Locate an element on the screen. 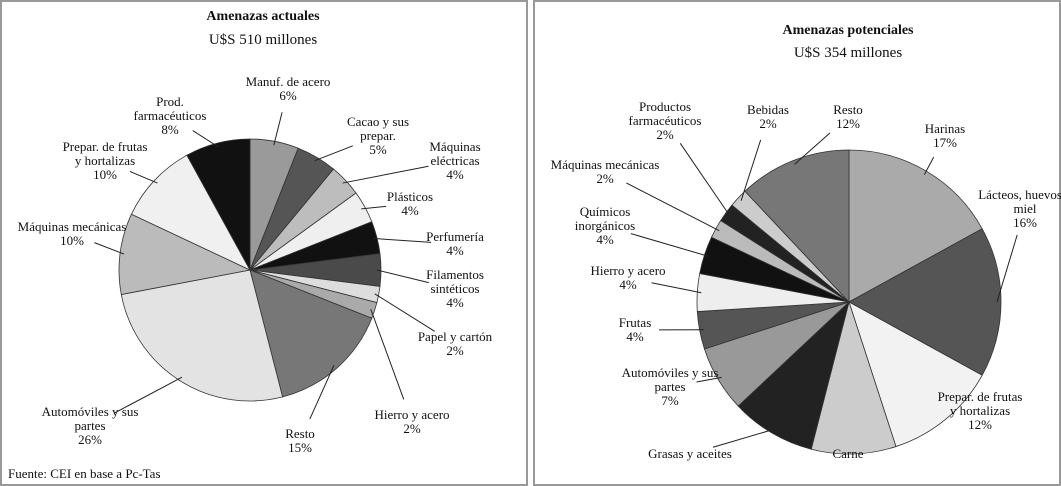  slice-label: Carne is located at coordinates (847, 453).